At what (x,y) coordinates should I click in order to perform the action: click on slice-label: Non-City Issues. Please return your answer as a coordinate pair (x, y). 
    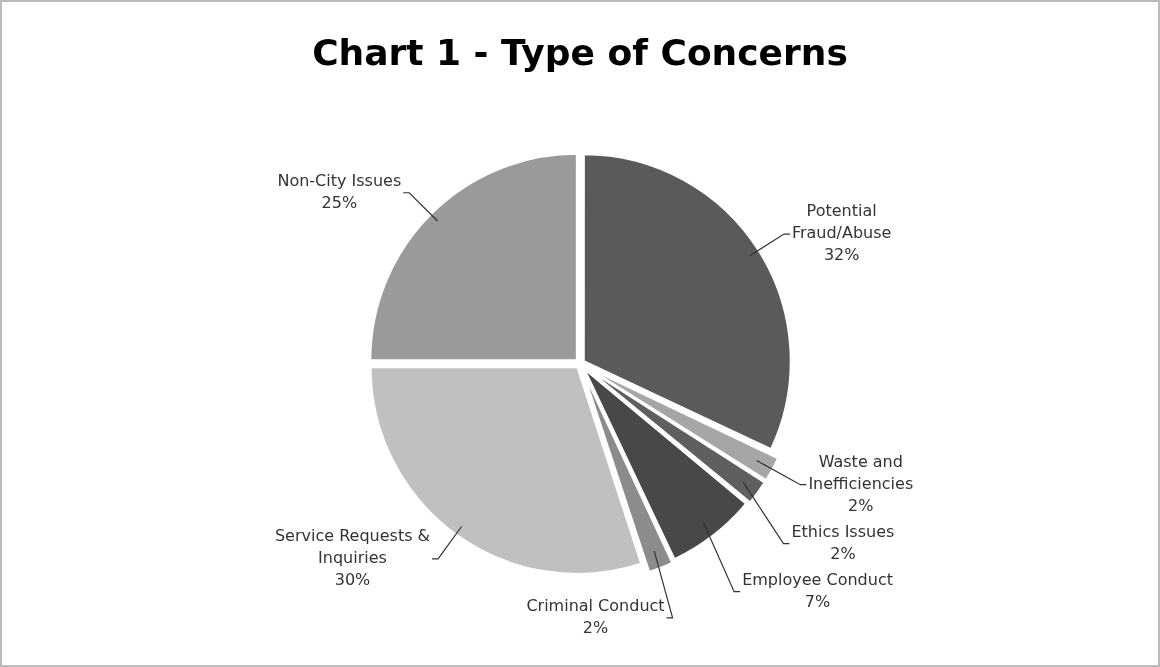
    Looking at the image, I should click on (339, 180).